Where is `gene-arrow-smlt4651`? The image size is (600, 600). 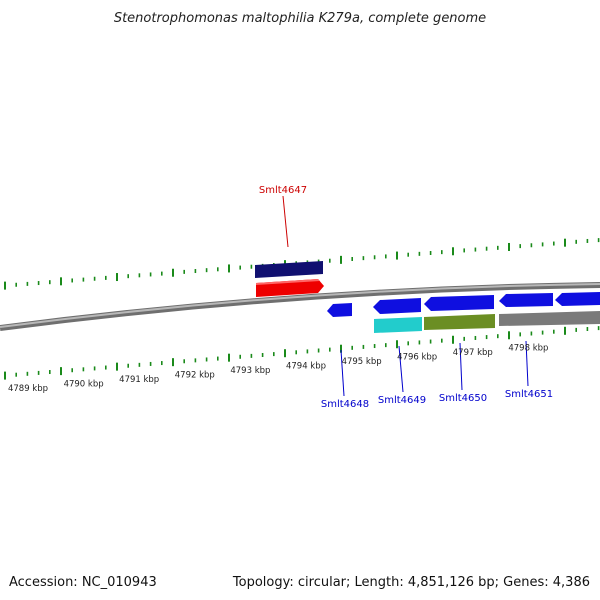
gene-arrow-smlt4651 is located at coordinates (526, 300).